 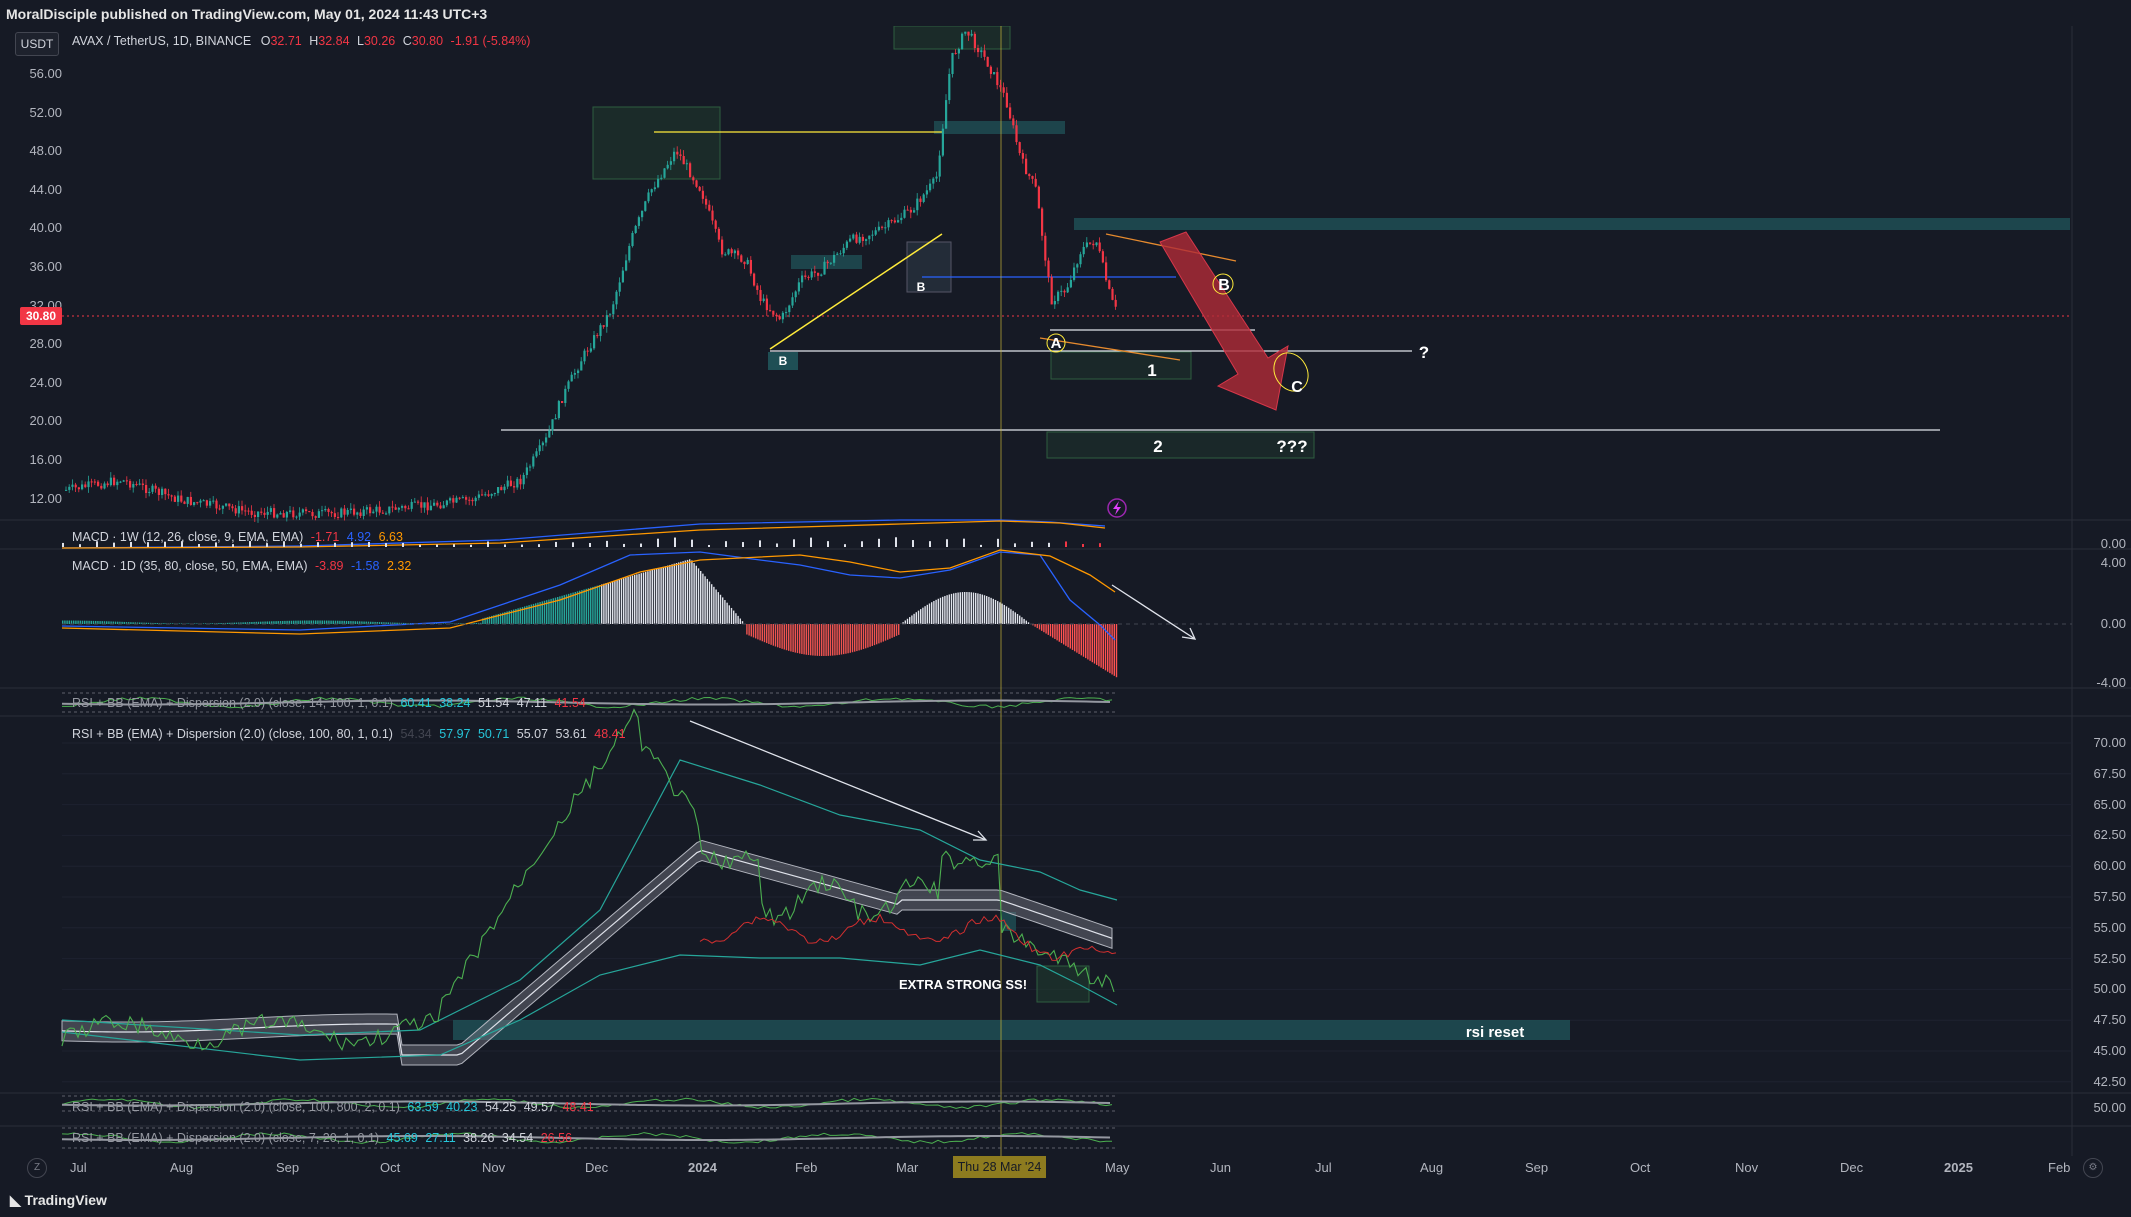 I want to click on question-label: ?, so click(x=1424, y=352).